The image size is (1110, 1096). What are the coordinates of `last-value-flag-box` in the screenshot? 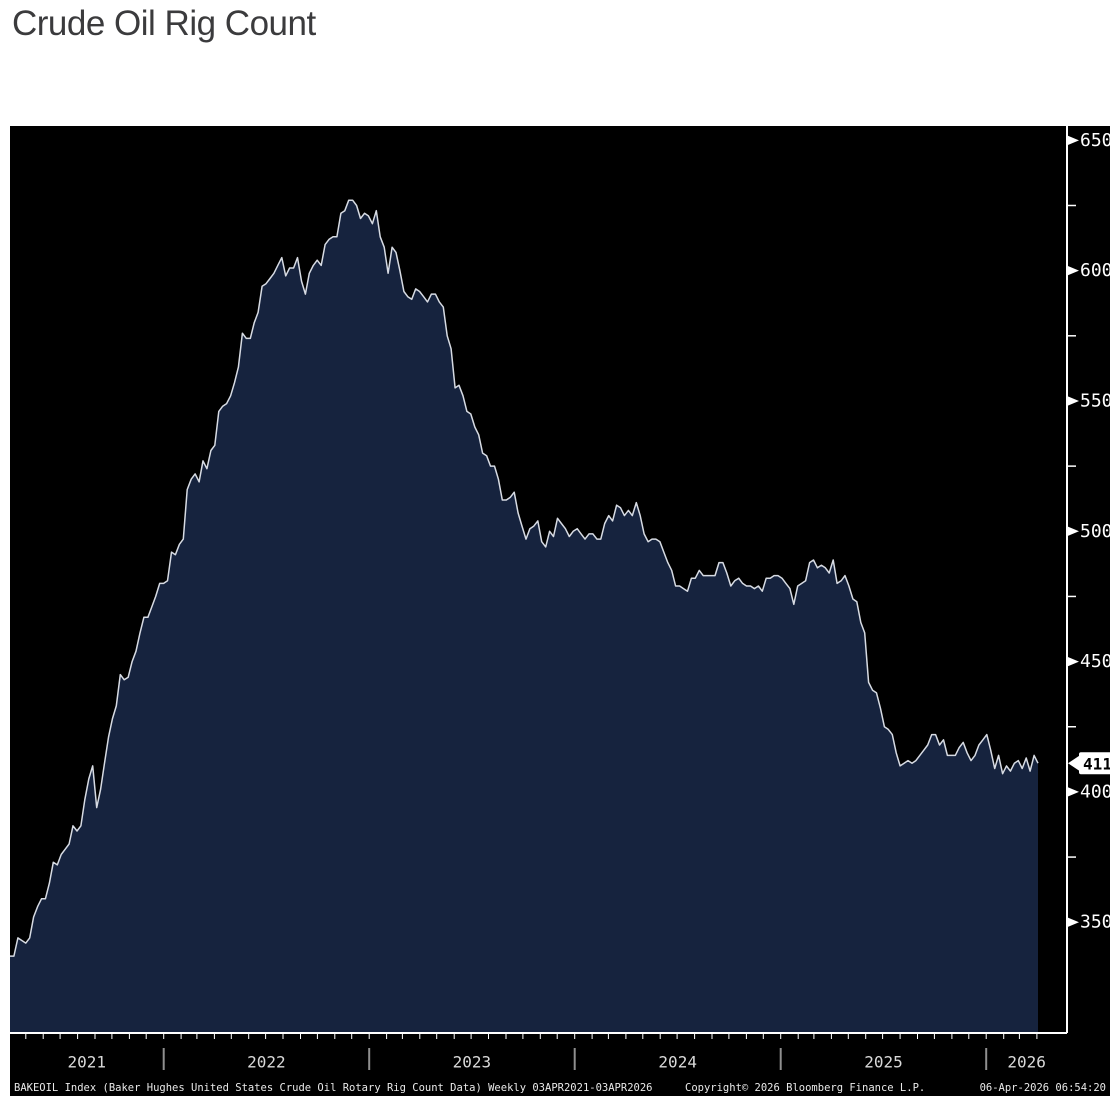 It's located at (1094, 763).